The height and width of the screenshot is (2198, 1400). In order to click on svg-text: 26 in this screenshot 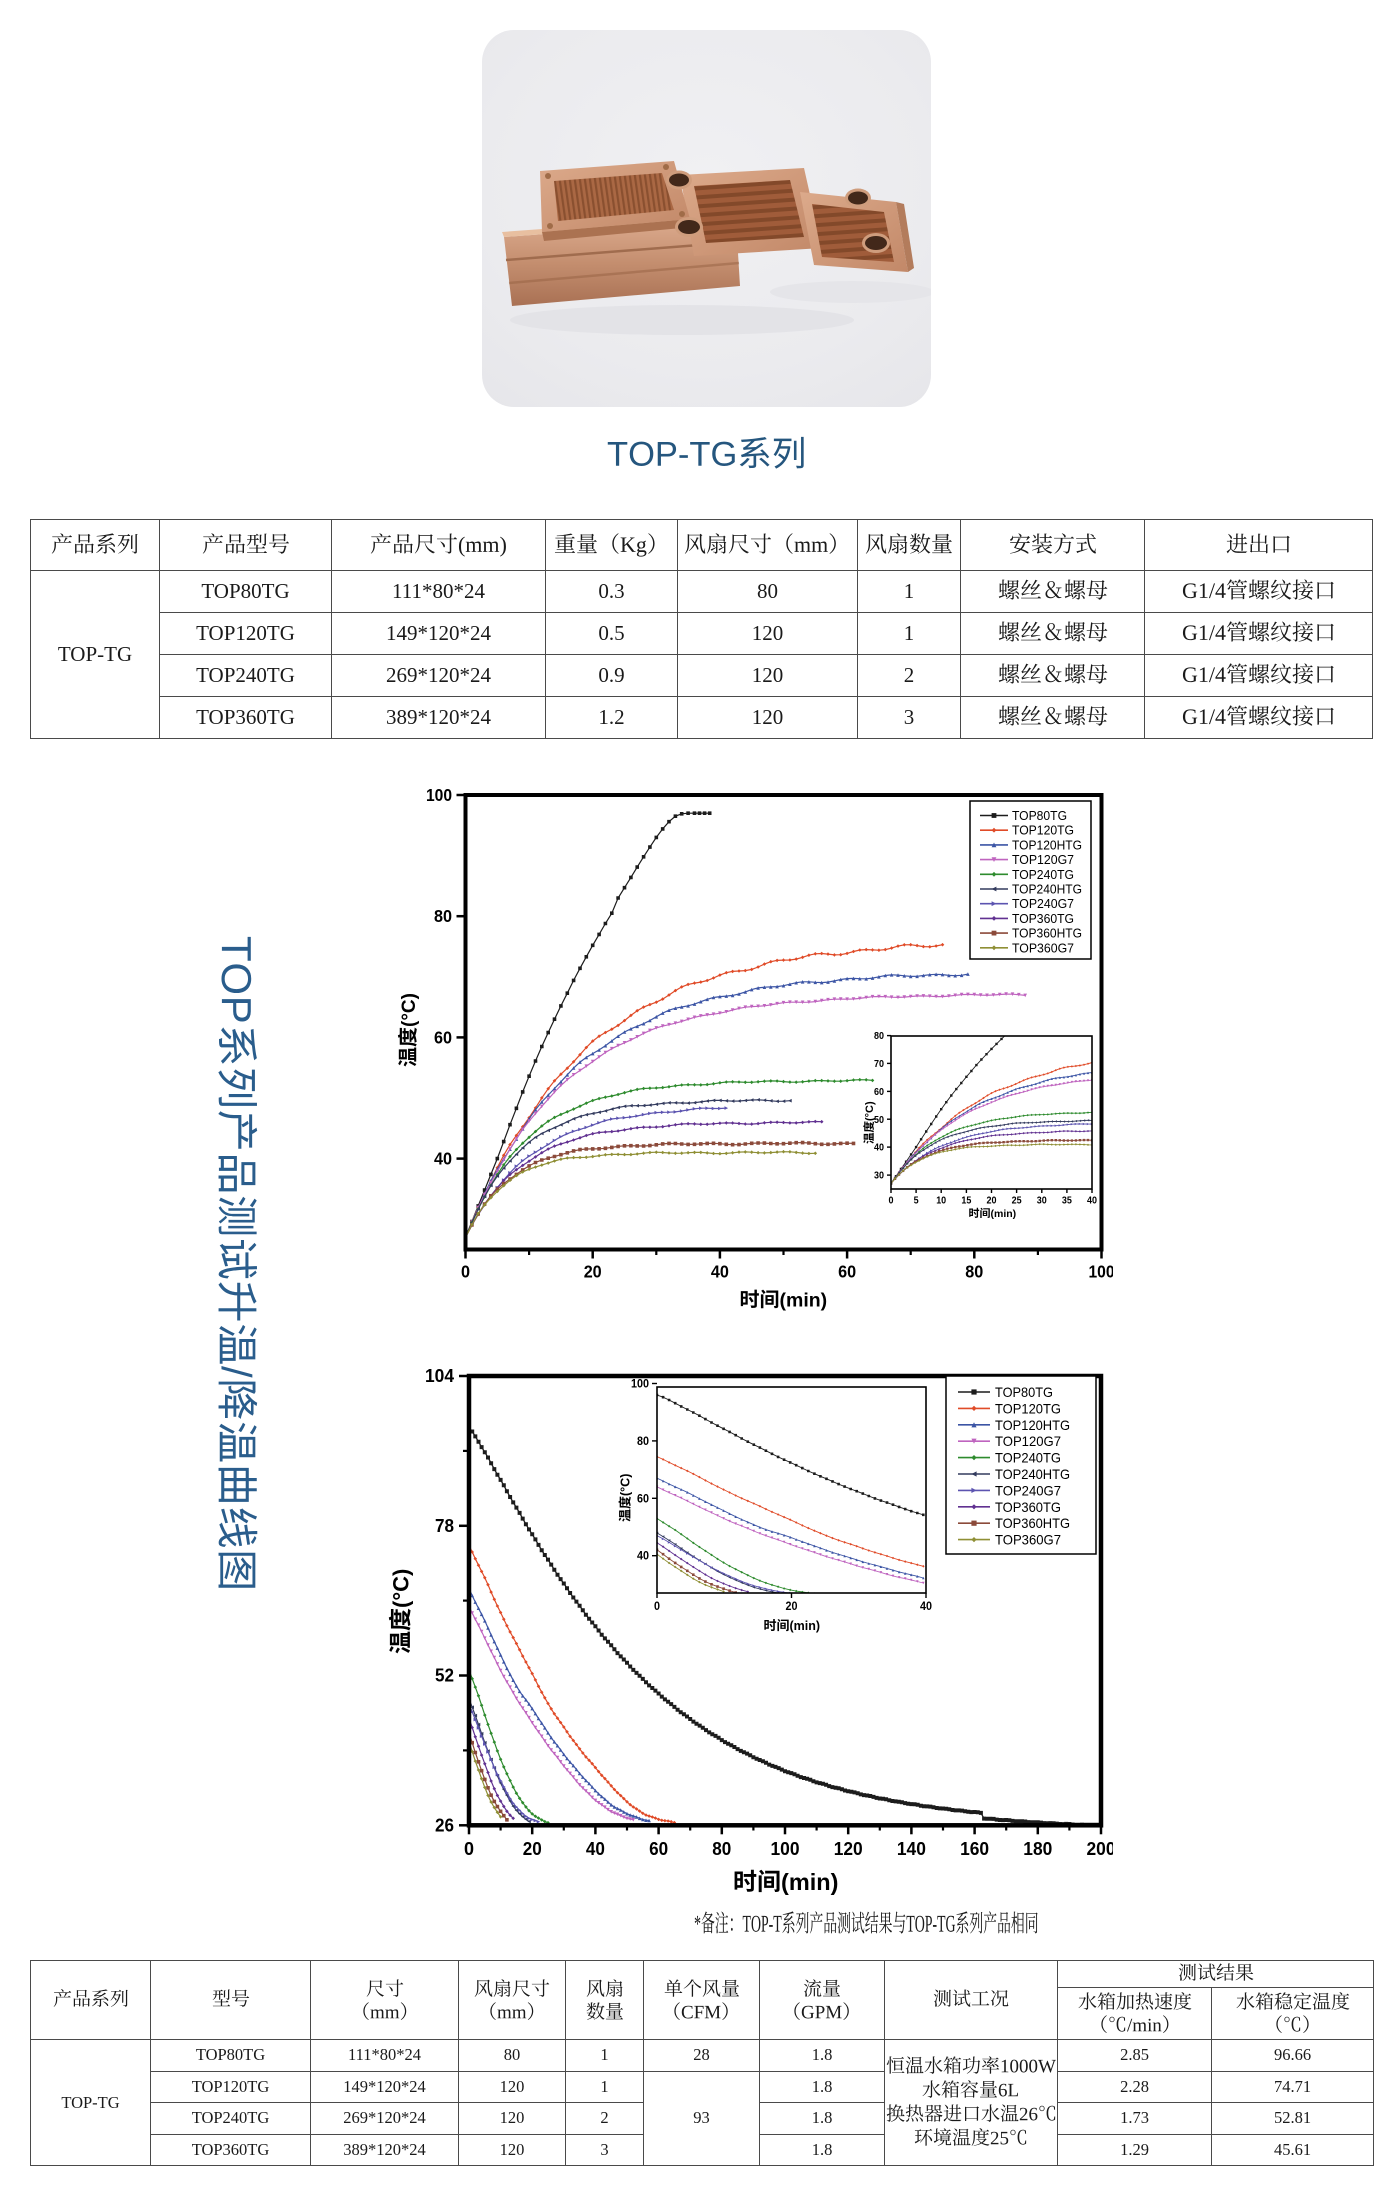, I will do `click(444, 1824)`.